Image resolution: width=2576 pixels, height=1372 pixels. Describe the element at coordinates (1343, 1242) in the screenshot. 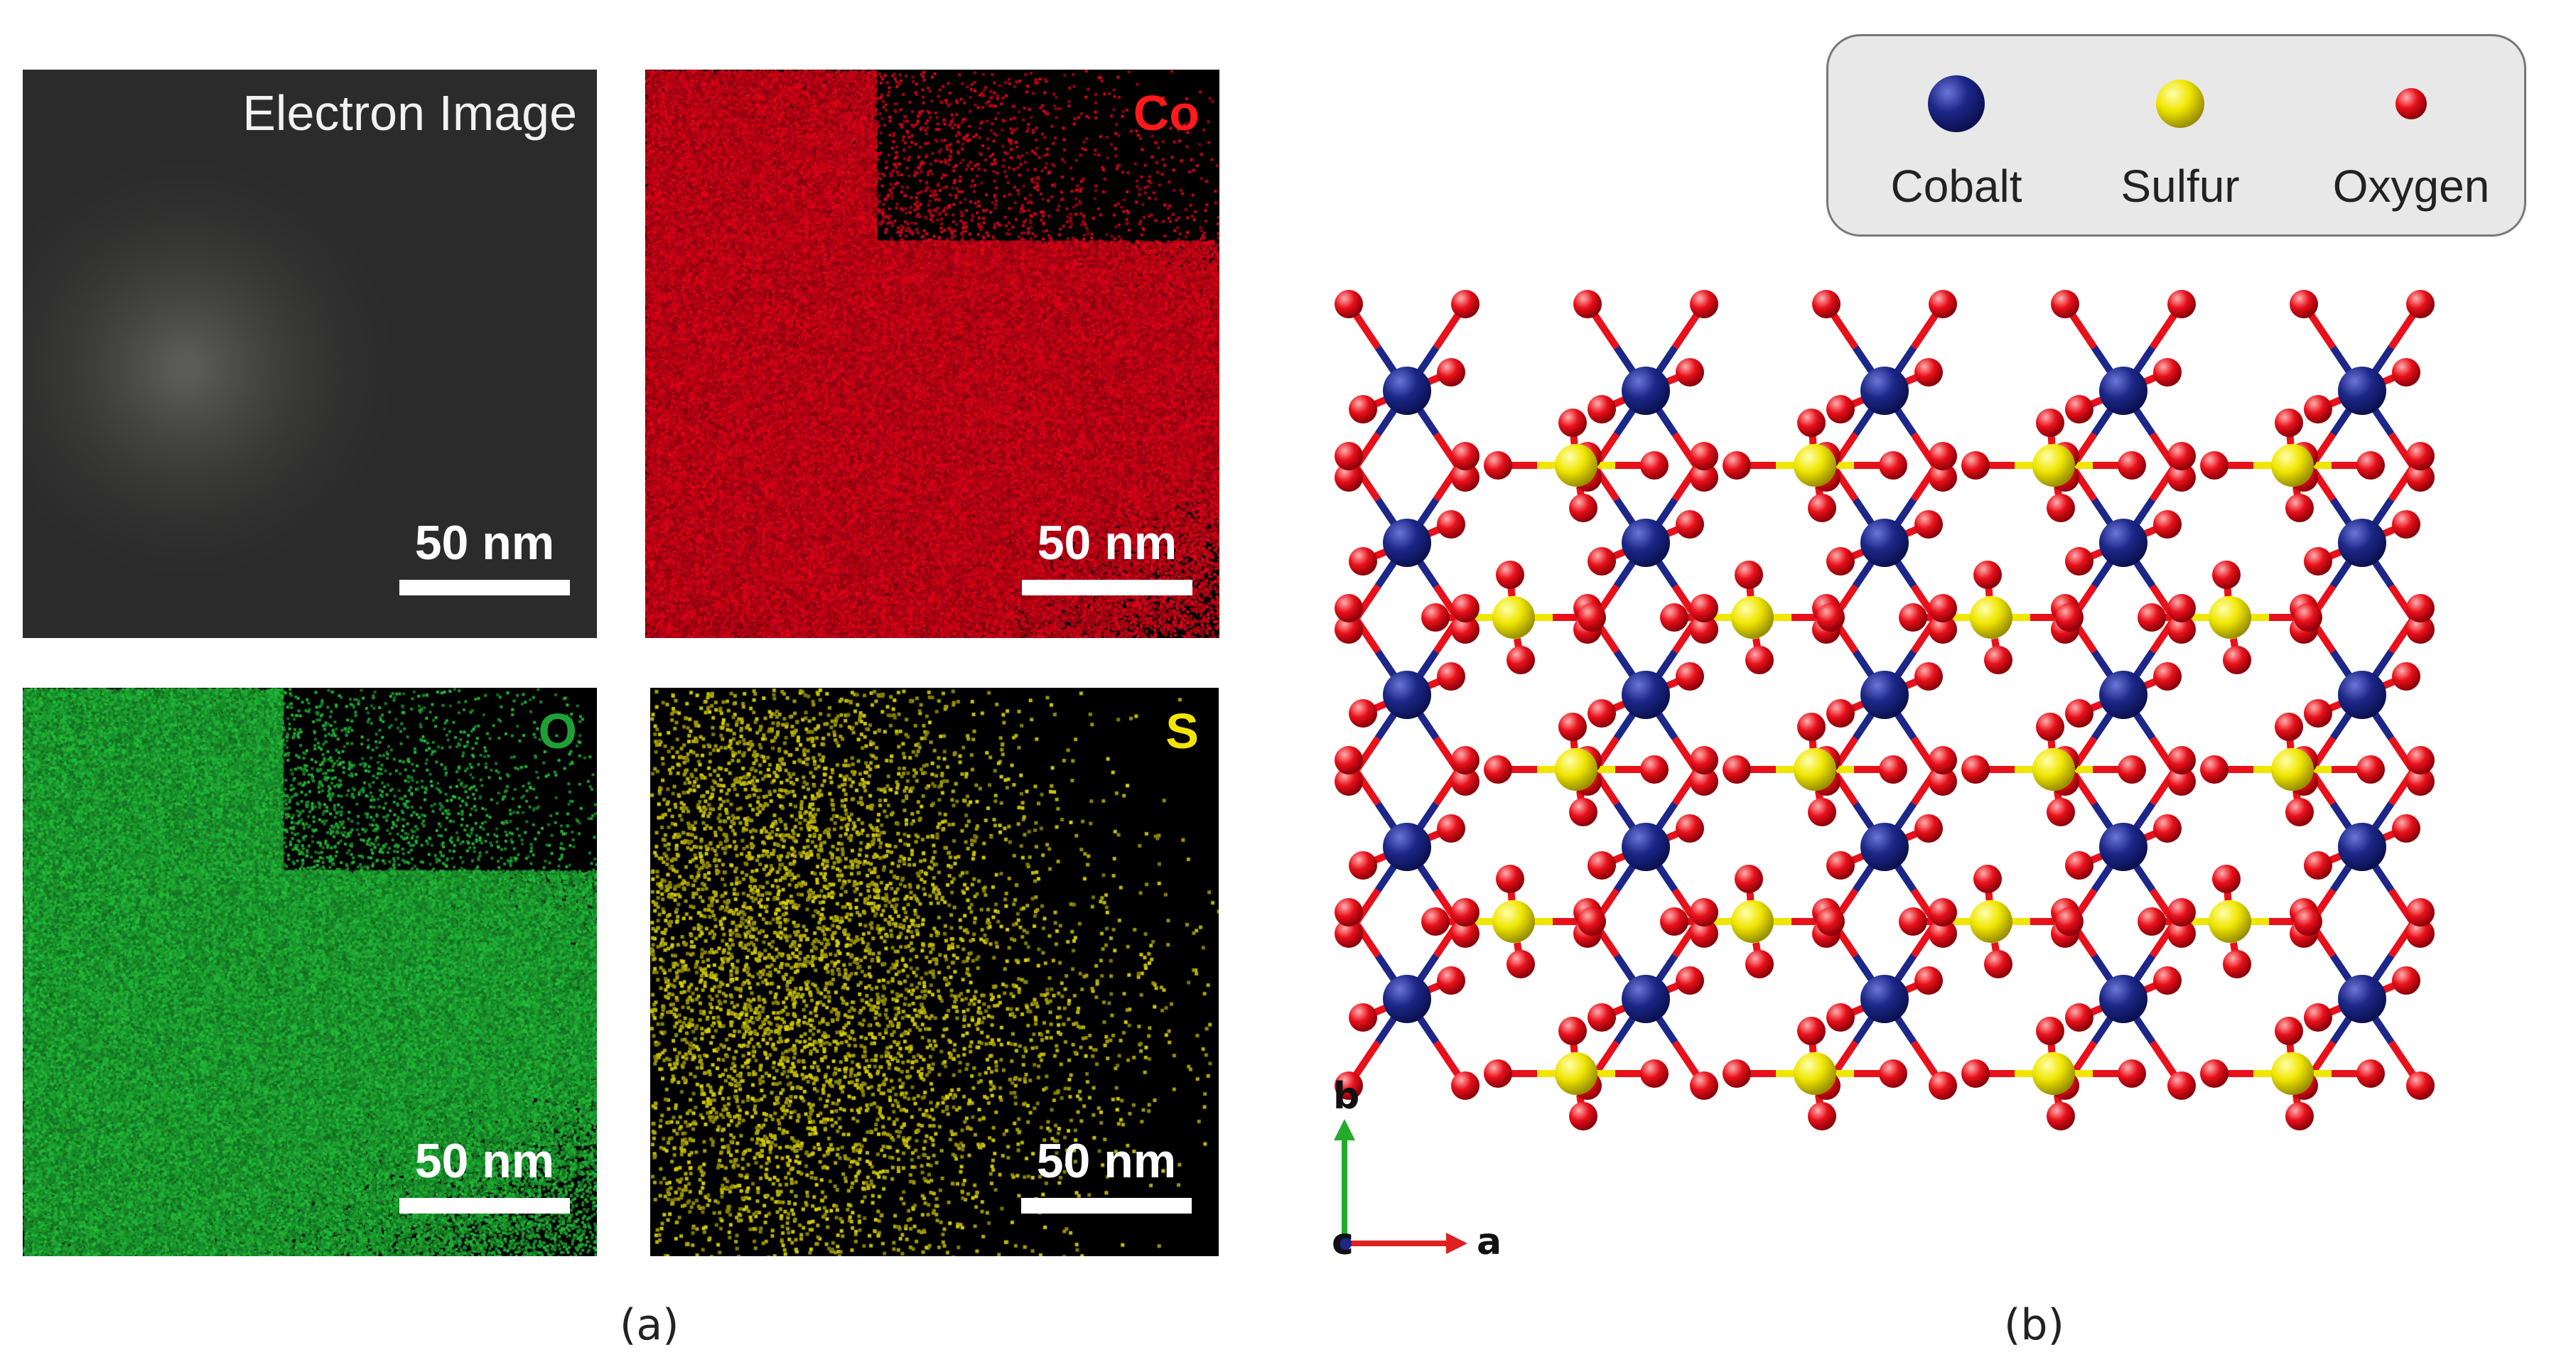

I see `c-axis-label: c` at that location.